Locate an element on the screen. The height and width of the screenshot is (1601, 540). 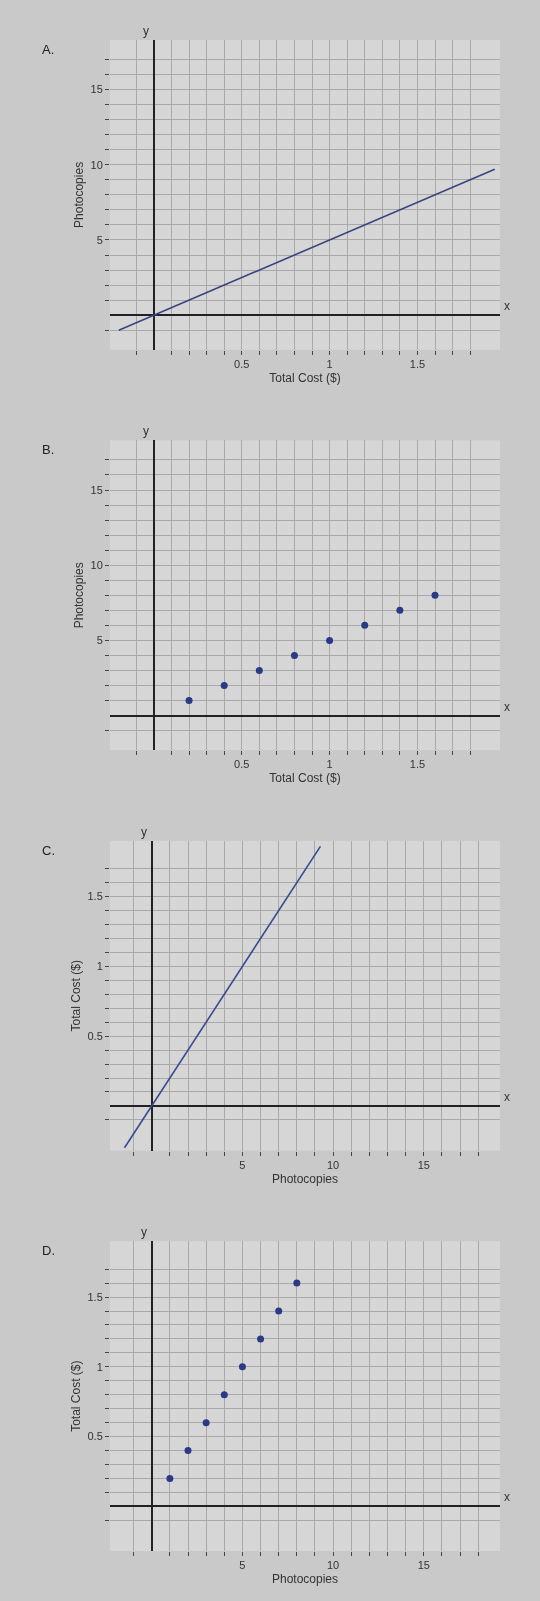
chart-title: B. is located at coordinates (48, 449).